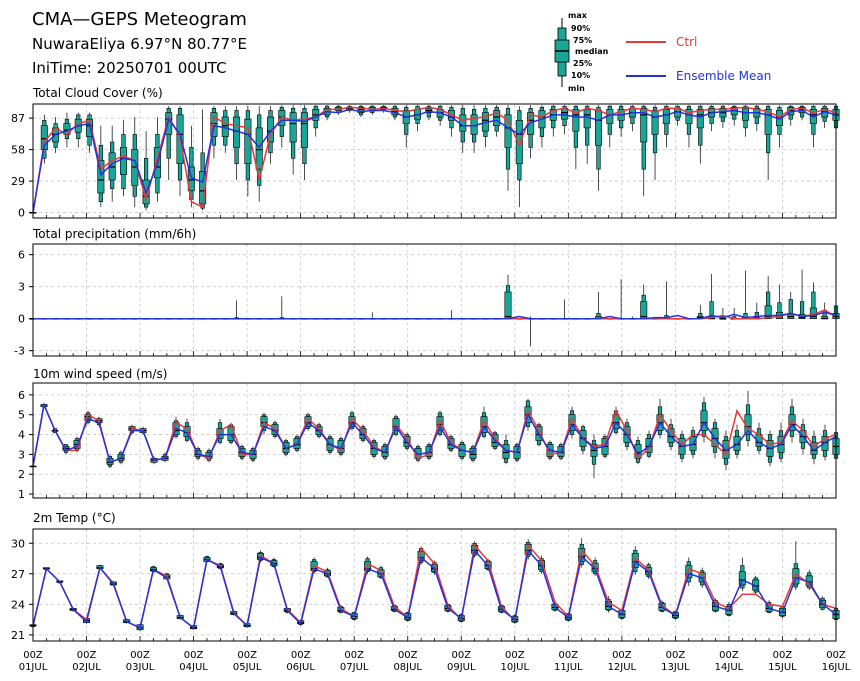  I want to click on y-tick-label: 87, so click(18, 118).